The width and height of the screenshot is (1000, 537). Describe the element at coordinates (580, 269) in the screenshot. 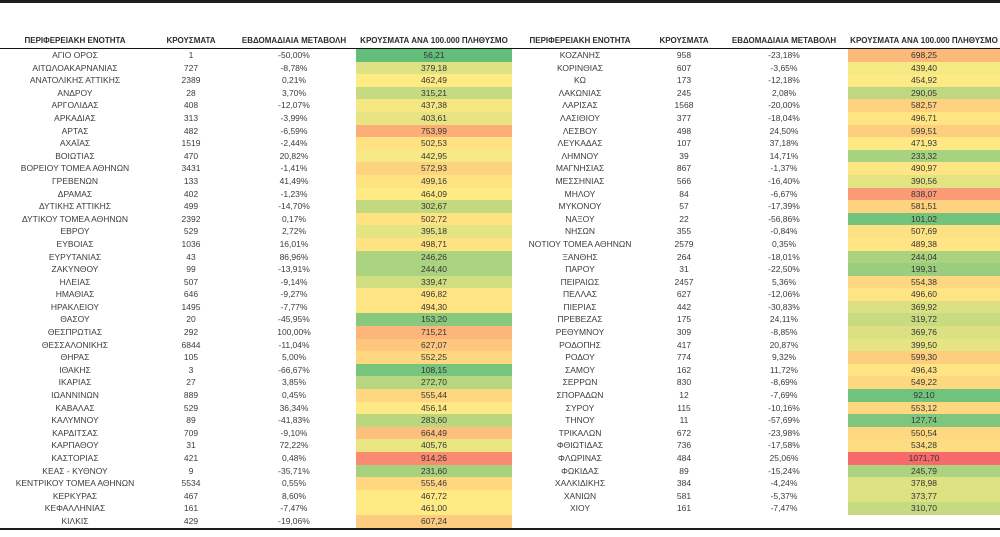

I see `cell-region: ΠΑΡΟΥ` at that location.